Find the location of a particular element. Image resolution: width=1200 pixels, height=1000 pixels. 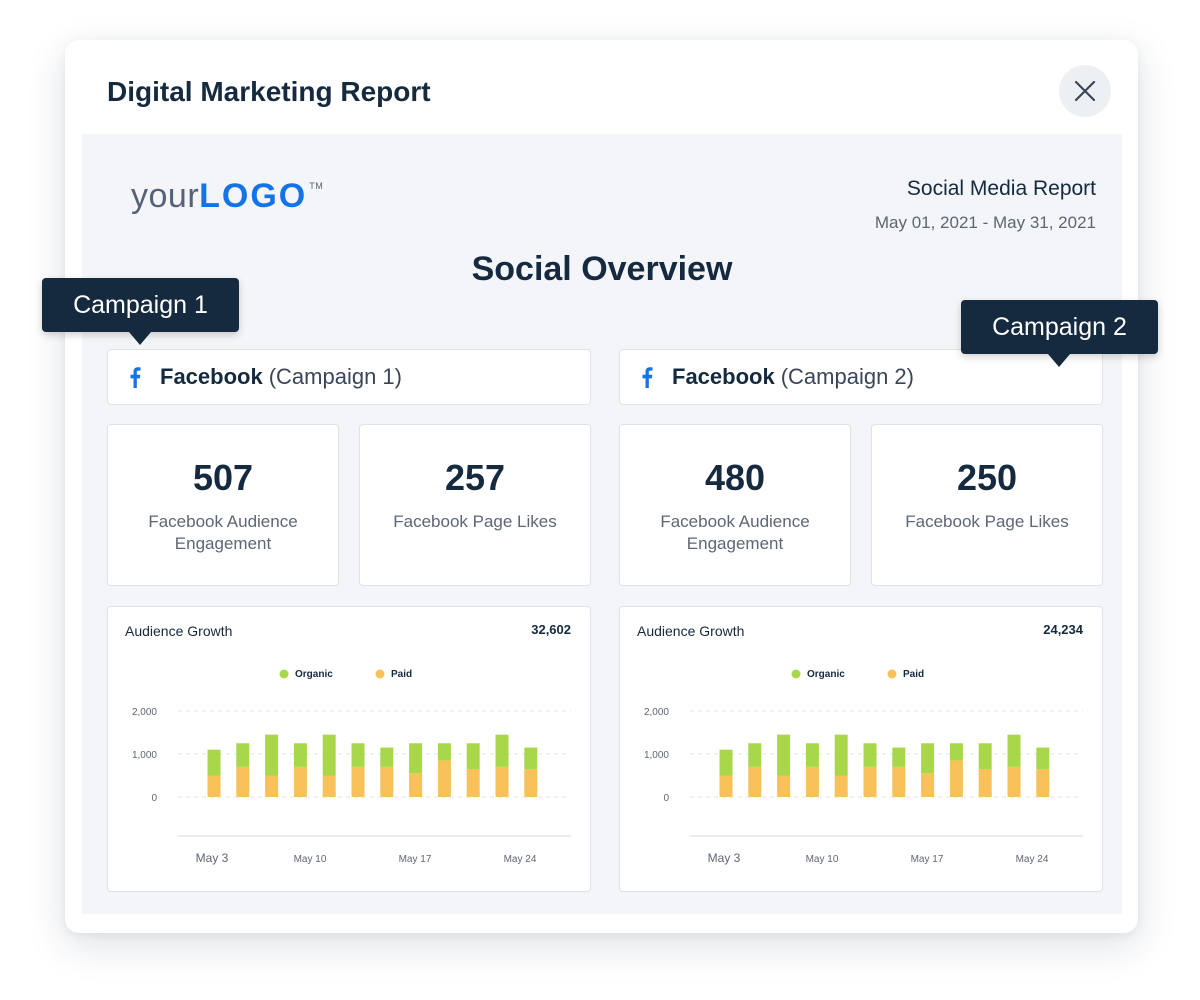

campaign-label: (Campaign 1) is located at coordinates (335, 376).